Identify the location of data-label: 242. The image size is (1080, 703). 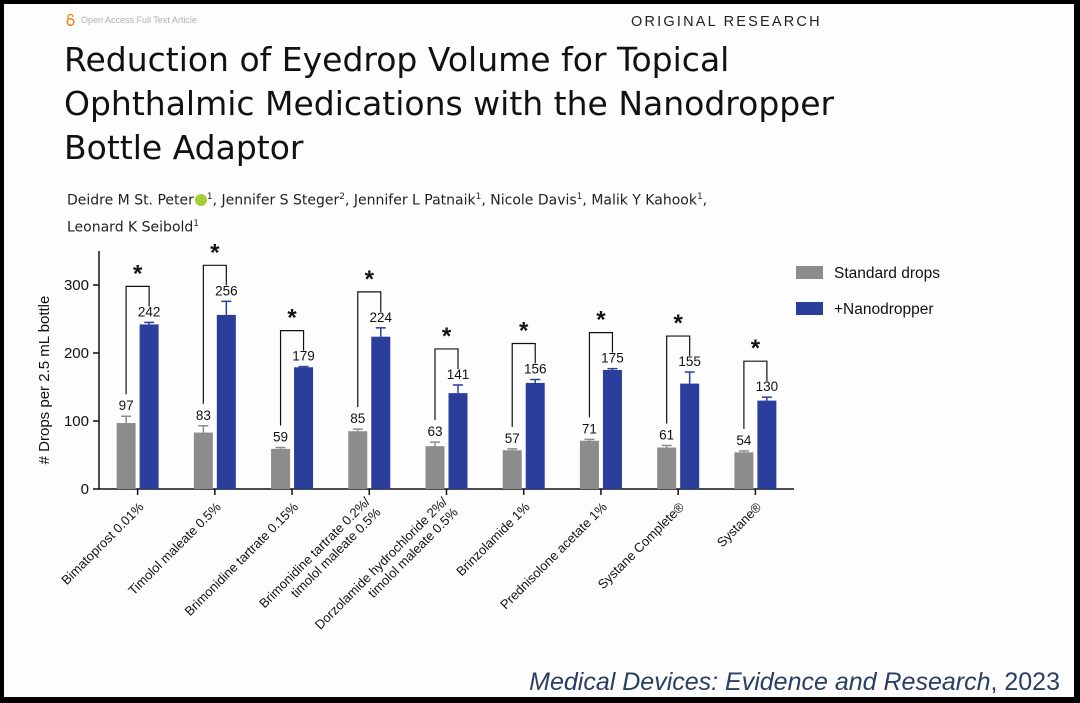
(149, 311).